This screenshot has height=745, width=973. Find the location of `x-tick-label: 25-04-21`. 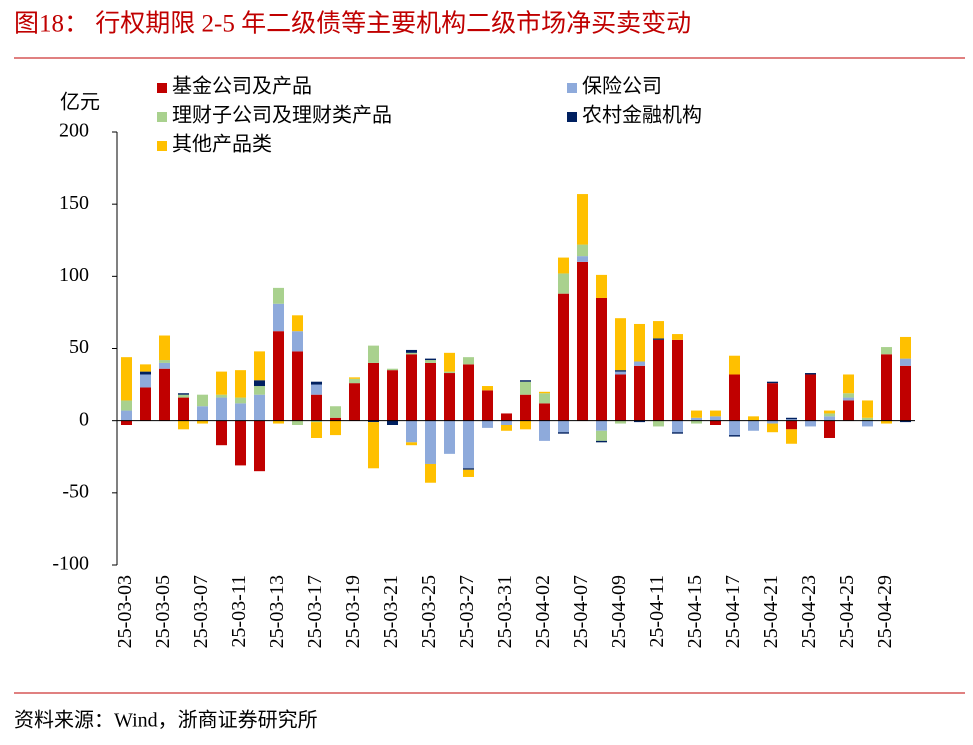

x-tick-label: 25-04-21 is located at coordinates (771, 611).